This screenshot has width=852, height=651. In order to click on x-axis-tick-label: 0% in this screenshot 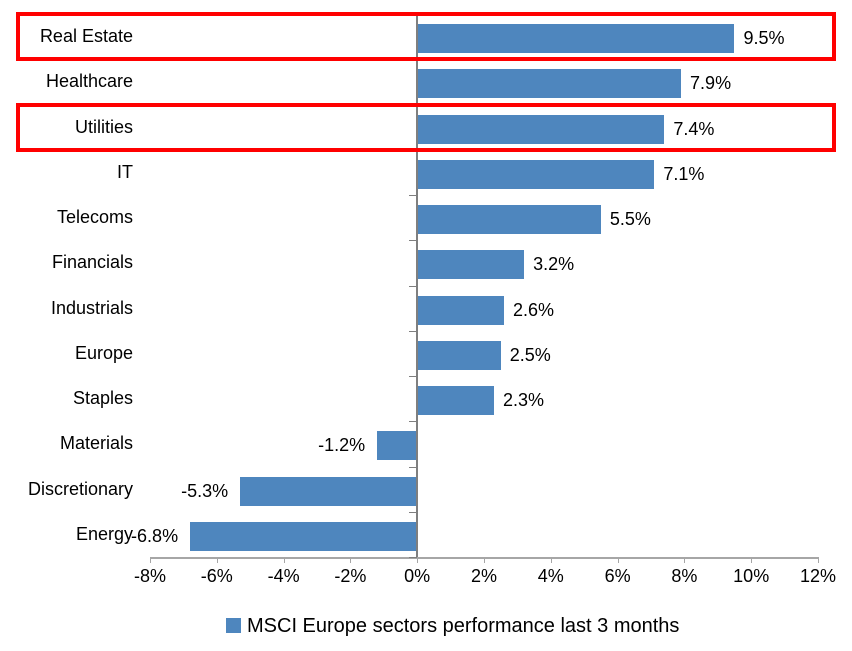, I will do `click(417, 576)`.